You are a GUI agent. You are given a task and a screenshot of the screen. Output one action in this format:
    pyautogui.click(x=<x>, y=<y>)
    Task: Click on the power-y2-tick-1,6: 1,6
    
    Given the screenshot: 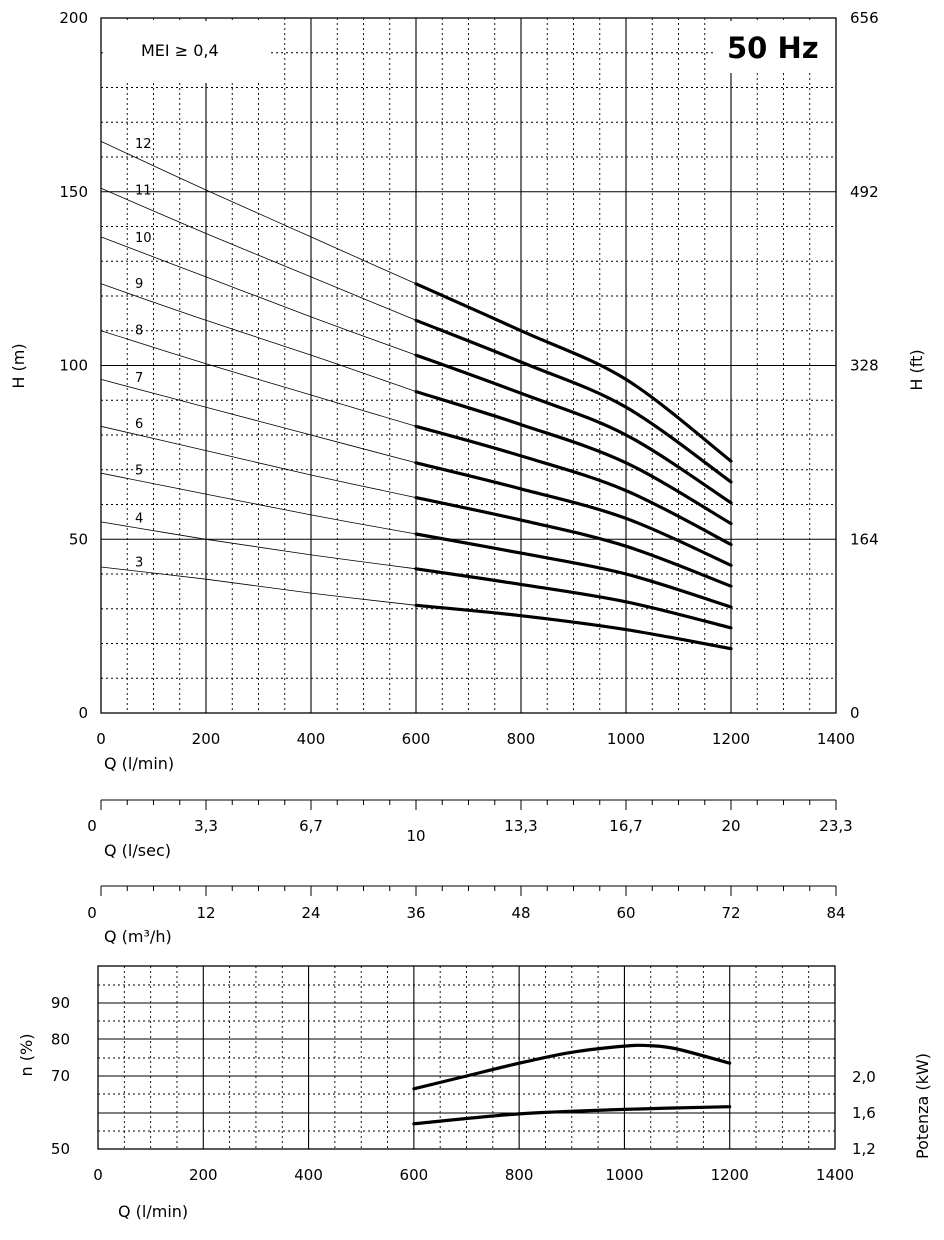 What is the action you would take?
    pyautogui.click(x=864, y=1113)
    